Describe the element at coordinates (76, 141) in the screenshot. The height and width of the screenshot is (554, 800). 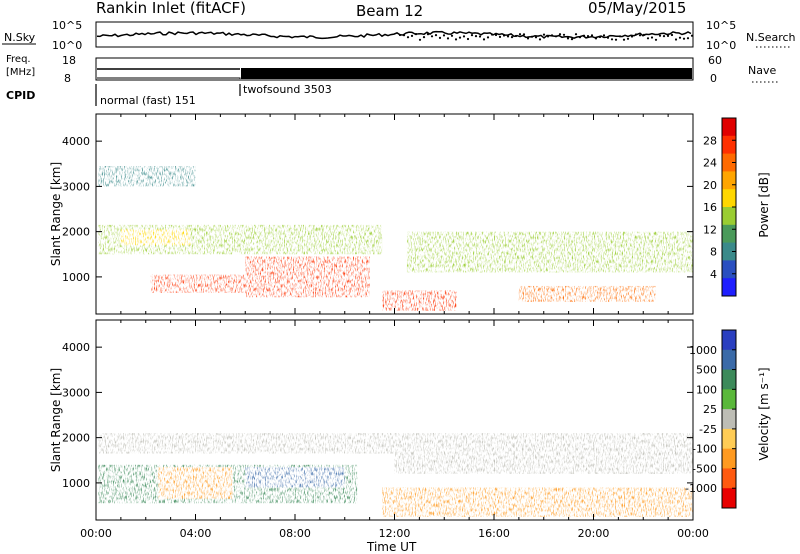
I see `y-tick-label: 4000` at that location.